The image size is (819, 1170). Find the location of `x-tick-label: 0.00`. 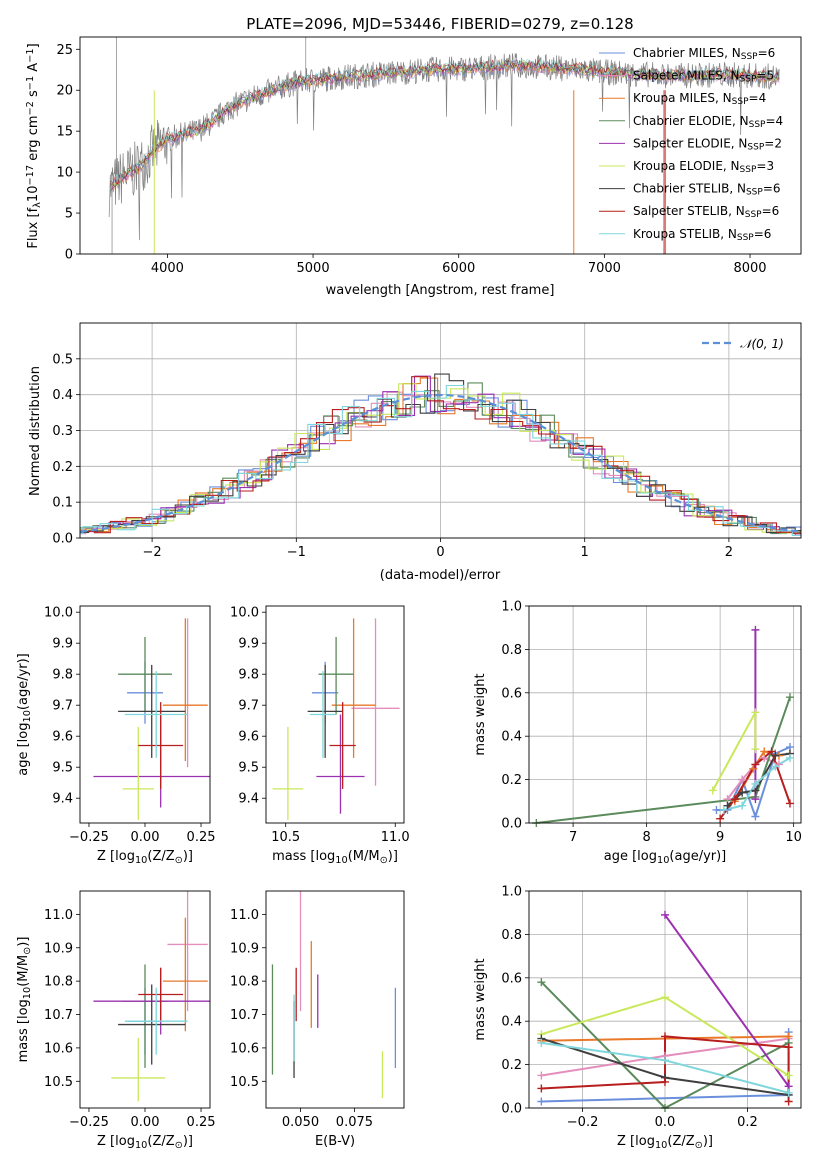

x-tick-label: 0.00 is located at coordinates (145, 1122).